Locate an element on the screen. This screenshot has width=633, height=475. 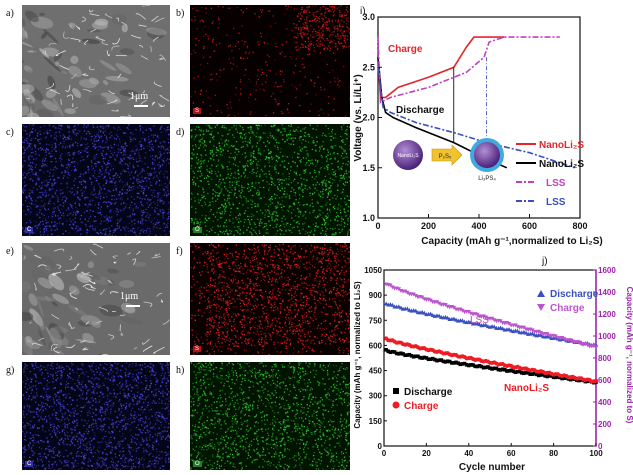
sem-grain is located at coordinates (75, 71).